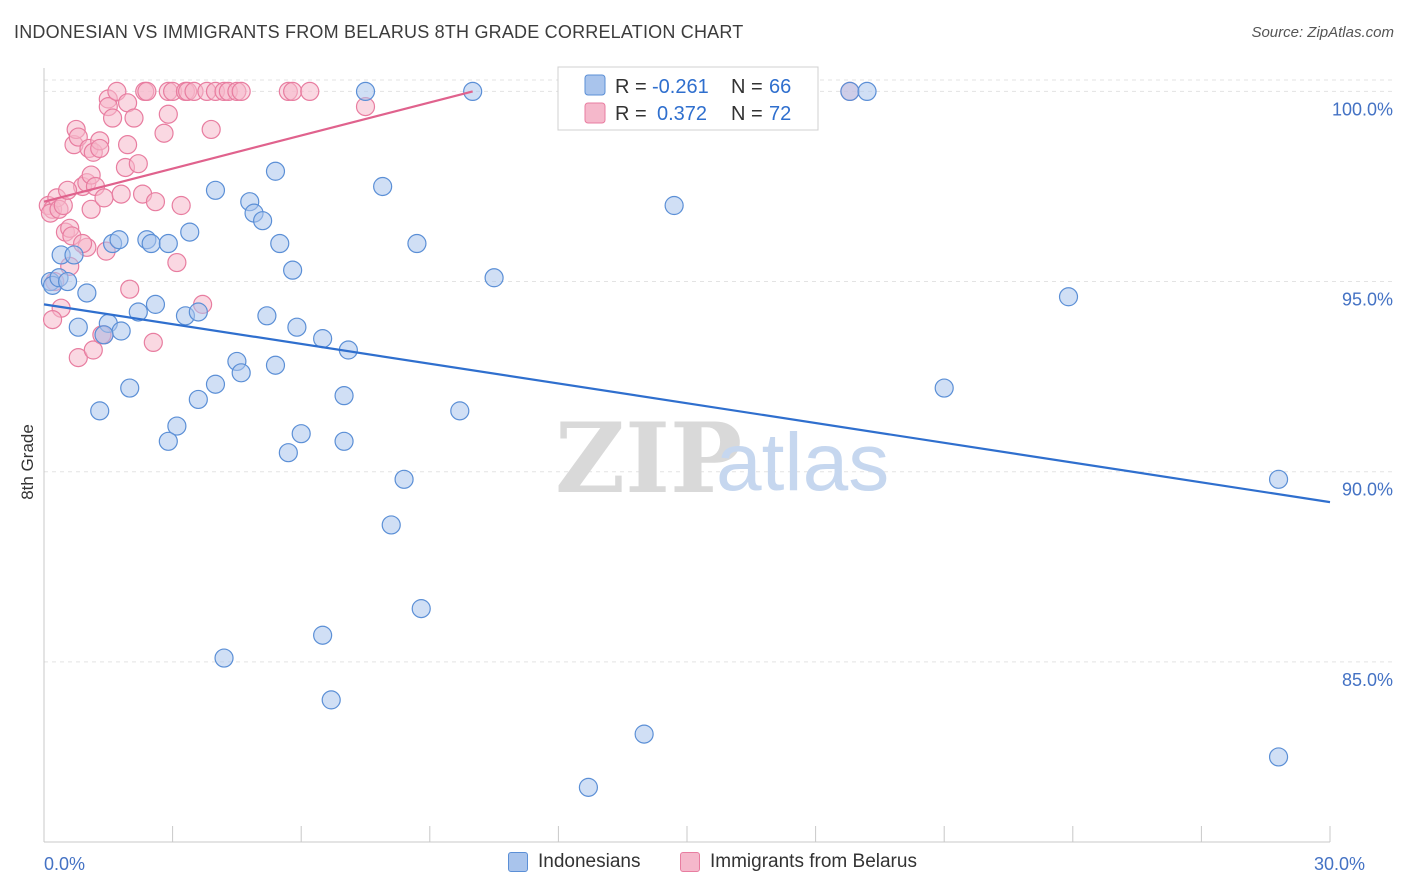 This screenshot has width=1406, height=892. Describe the element at coordinates (589, 861) in the screenshot. I see `legend-label-indonesians: Indonesians` at that location.